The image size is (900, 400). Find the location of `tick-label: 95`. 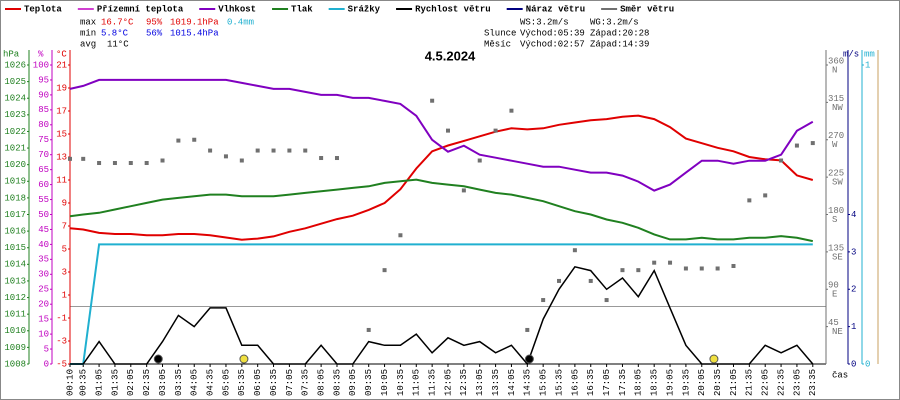

tick-label: 95 is located at coordinates (43, 80).